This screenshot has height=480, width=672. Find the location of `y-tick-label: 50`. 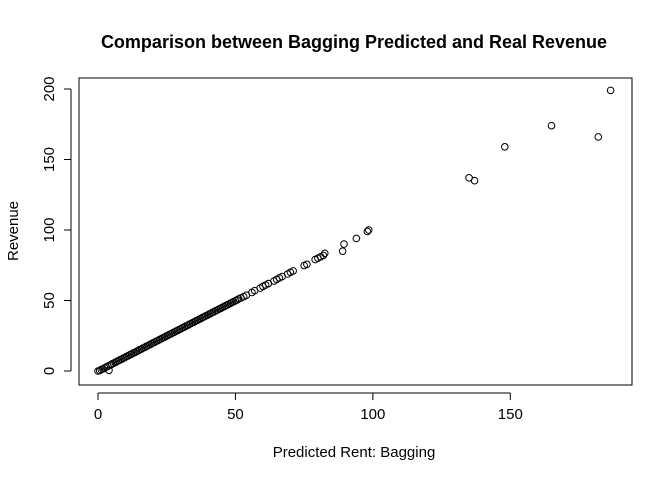

y-tick-label: 50 is located at coordinates (49, 300).